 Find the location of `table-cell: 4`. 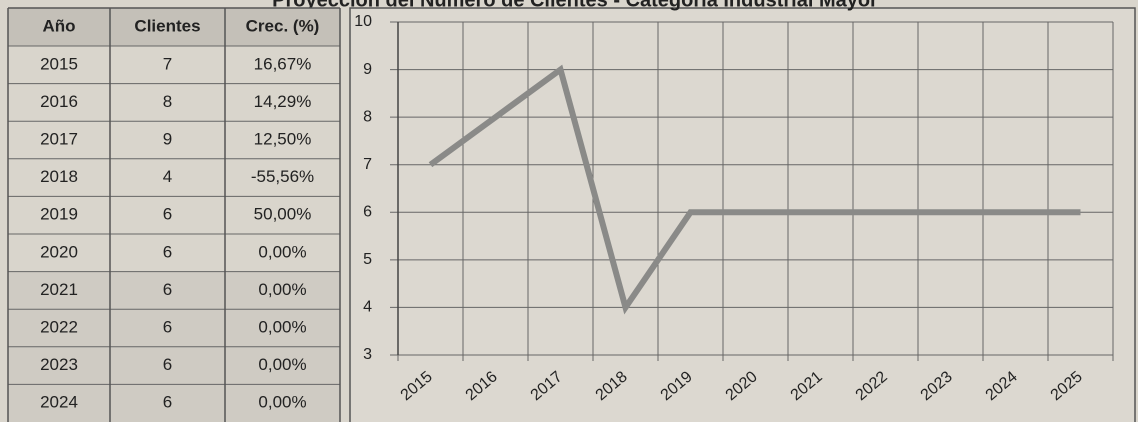

table-cell: 4 is located at coordinates (167, 176).